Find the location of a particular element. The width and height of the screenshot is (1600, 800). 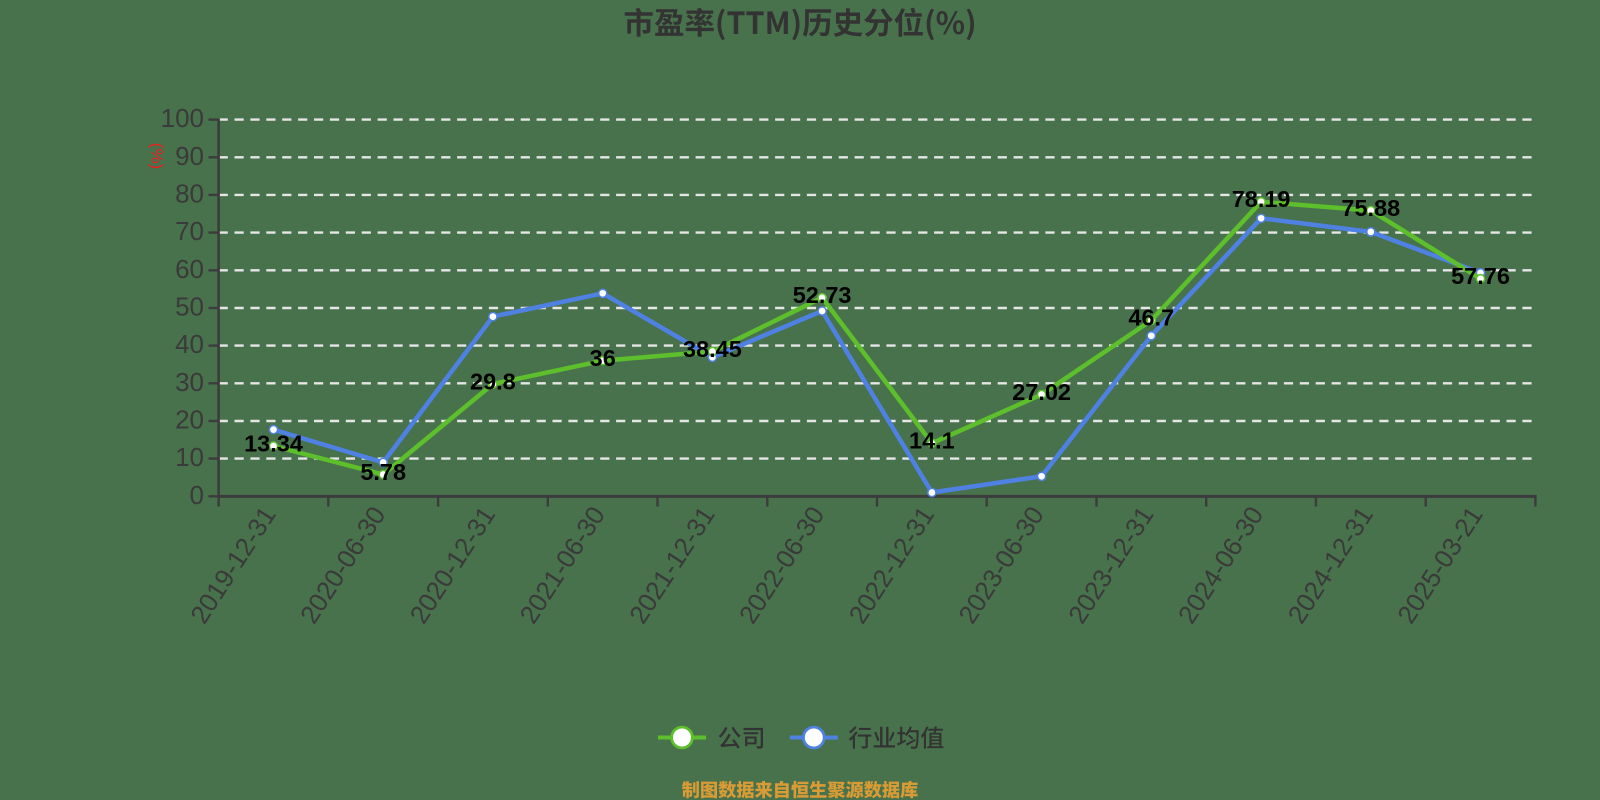

svg-text: 52.73 is located at coordinates (822, 295).